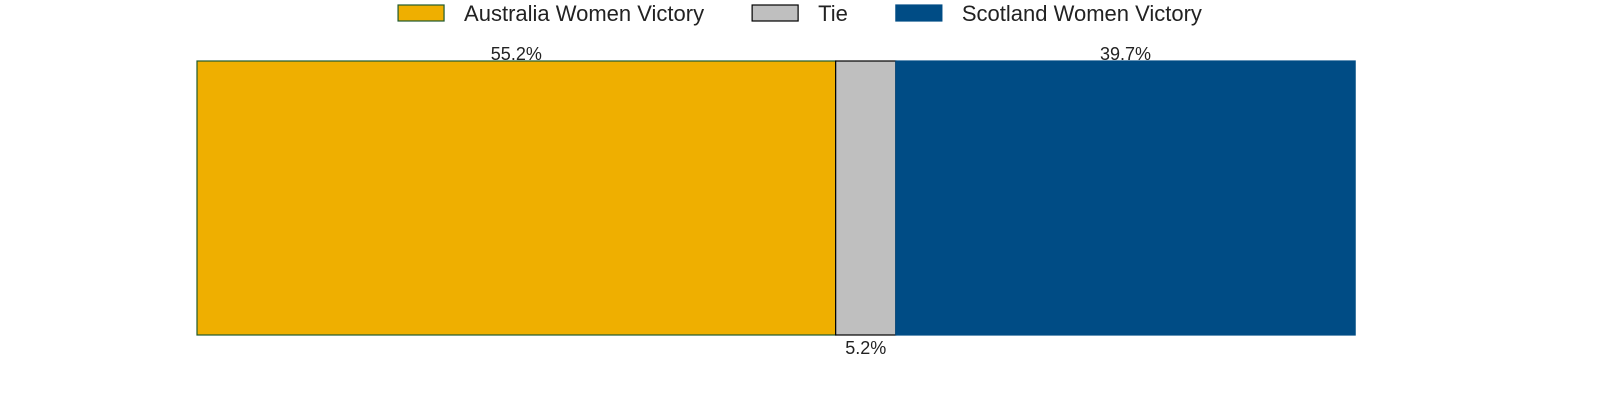  What do you see at coordinates (919, 13) in the screenshot?
I see `legend-swatch-scotland-women-victory` at bounding box center [919, 13].